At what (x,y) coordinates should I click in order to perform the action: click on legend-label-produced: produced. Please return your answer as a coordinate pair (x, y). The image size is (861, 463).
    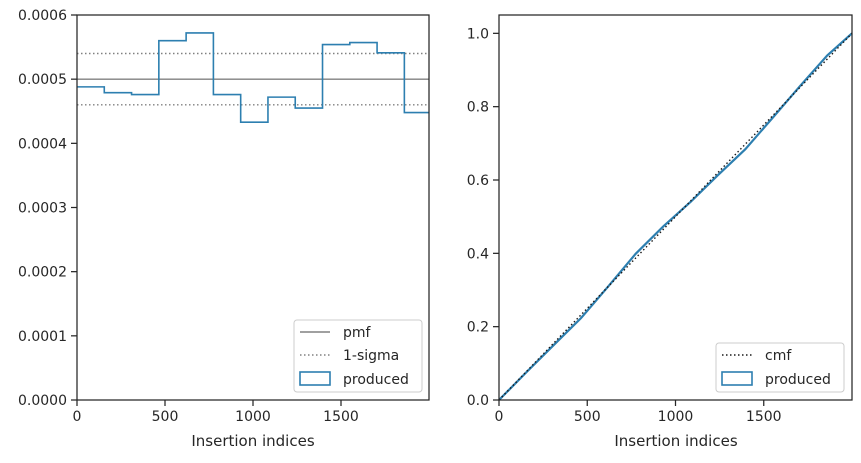
    Looking at the image, I should click on (376, 380).